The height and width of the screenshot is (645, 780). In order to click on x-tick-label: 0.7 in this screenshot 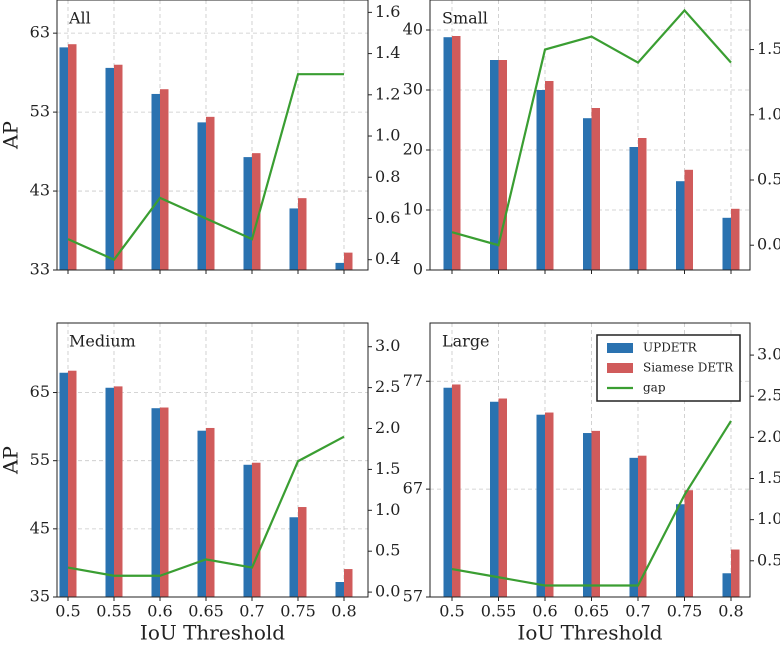, I will do `click(637, 611)`.